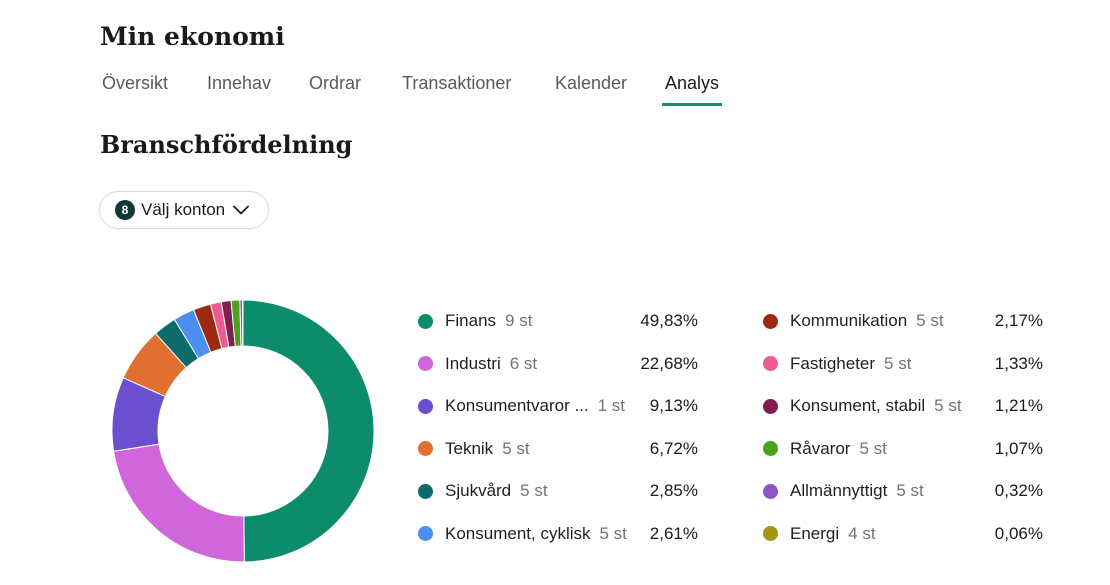 This screenshot has height=585, width=1110. I want to click on legend-item: Konsument, stabil 5 st 1,21%, so click(903, 406).